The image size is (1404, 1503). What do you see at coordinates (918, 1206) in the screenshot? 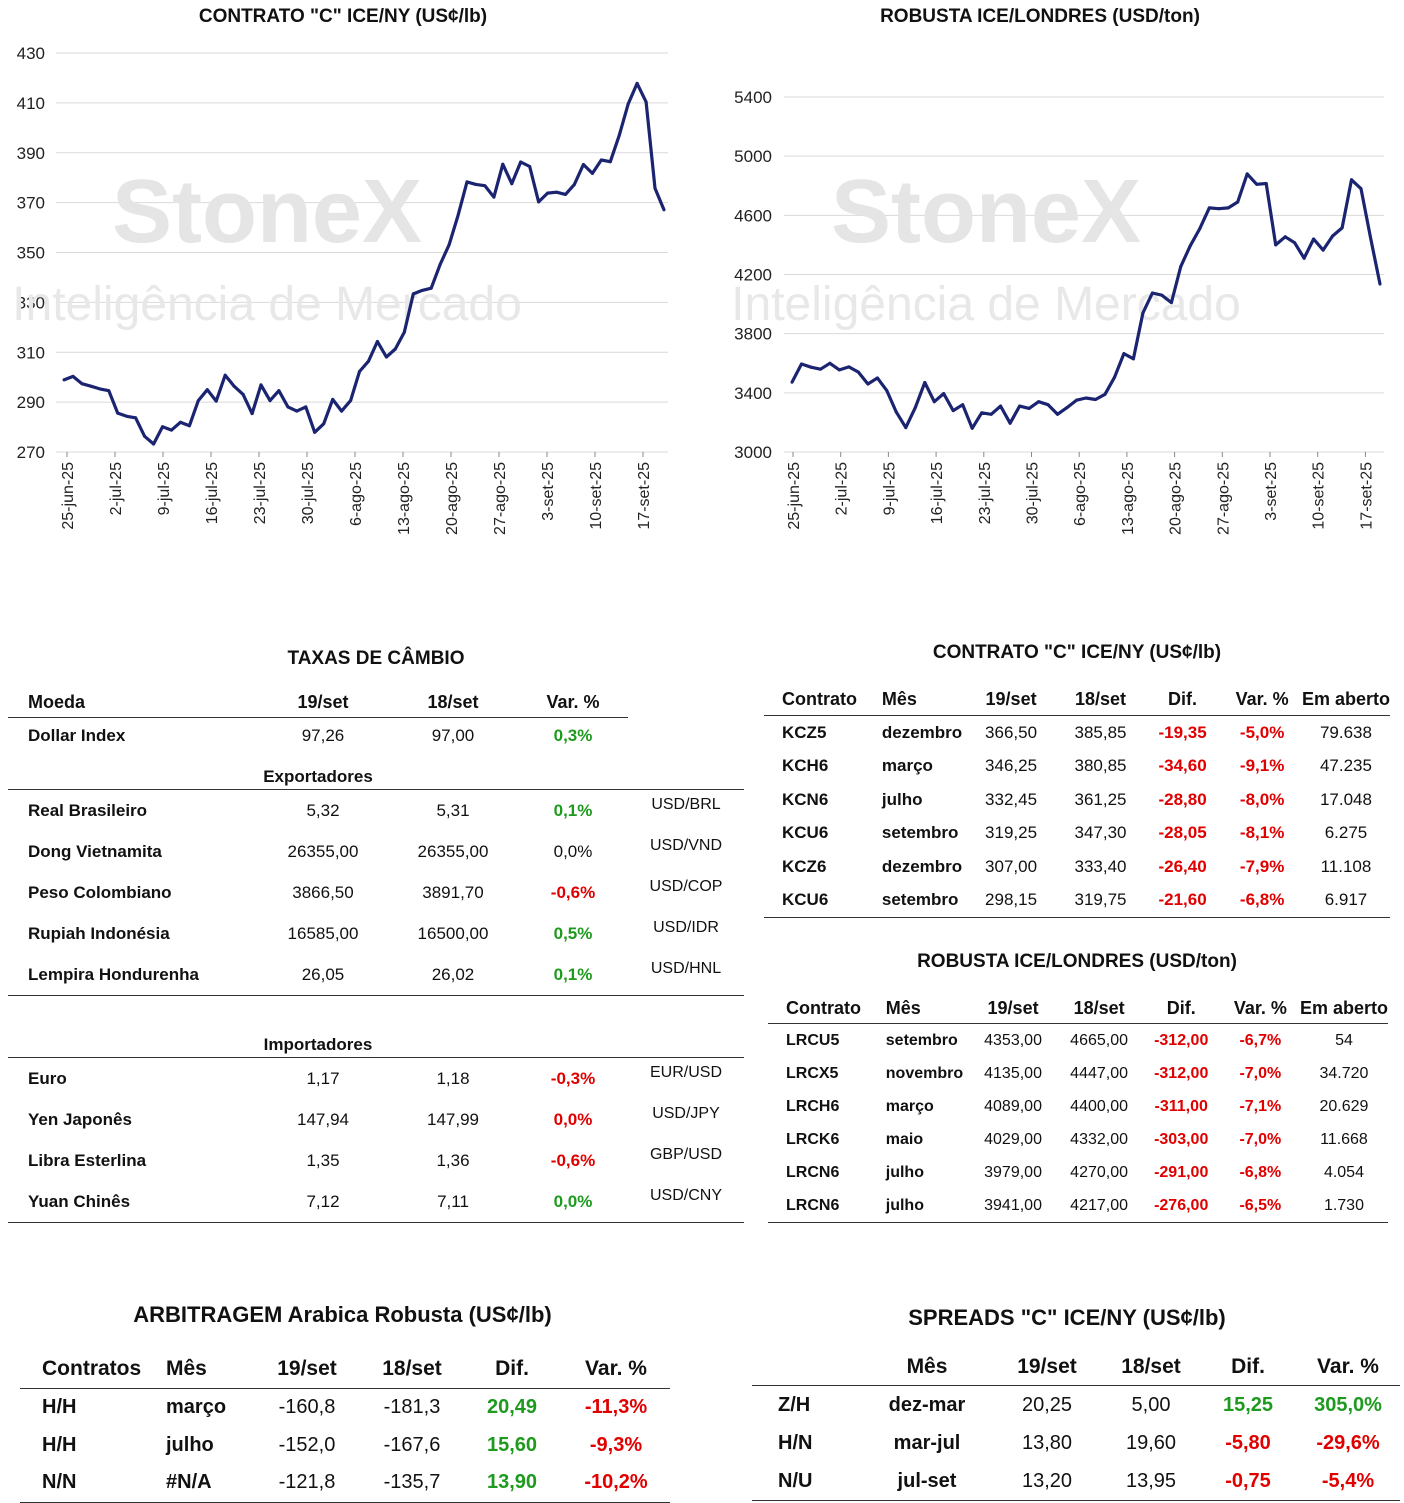
I see `rb-cell-m: julho` at bounding box center [918, 1206].